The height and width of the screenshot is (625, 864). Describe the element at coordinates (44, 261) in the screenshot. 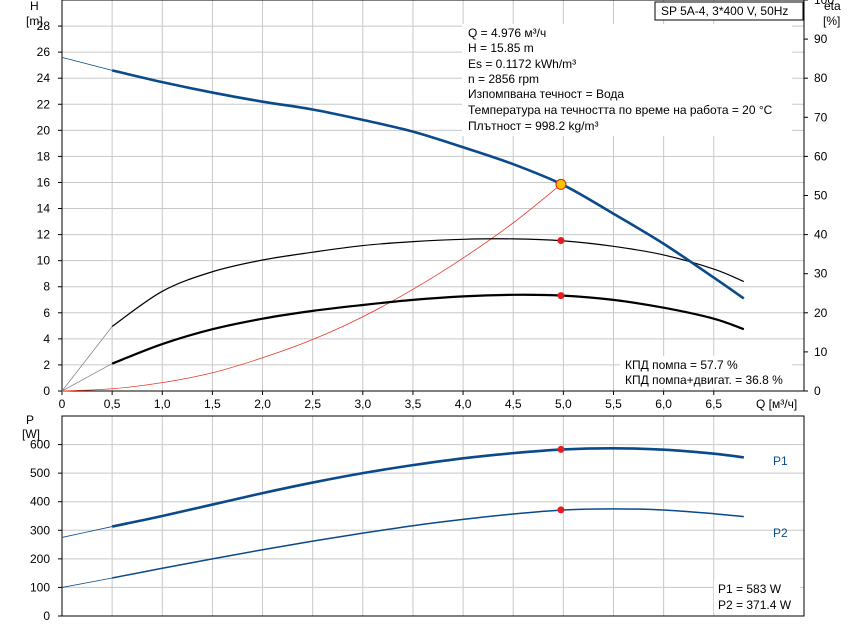

I see `y-left-tick-label: 10` at that location.